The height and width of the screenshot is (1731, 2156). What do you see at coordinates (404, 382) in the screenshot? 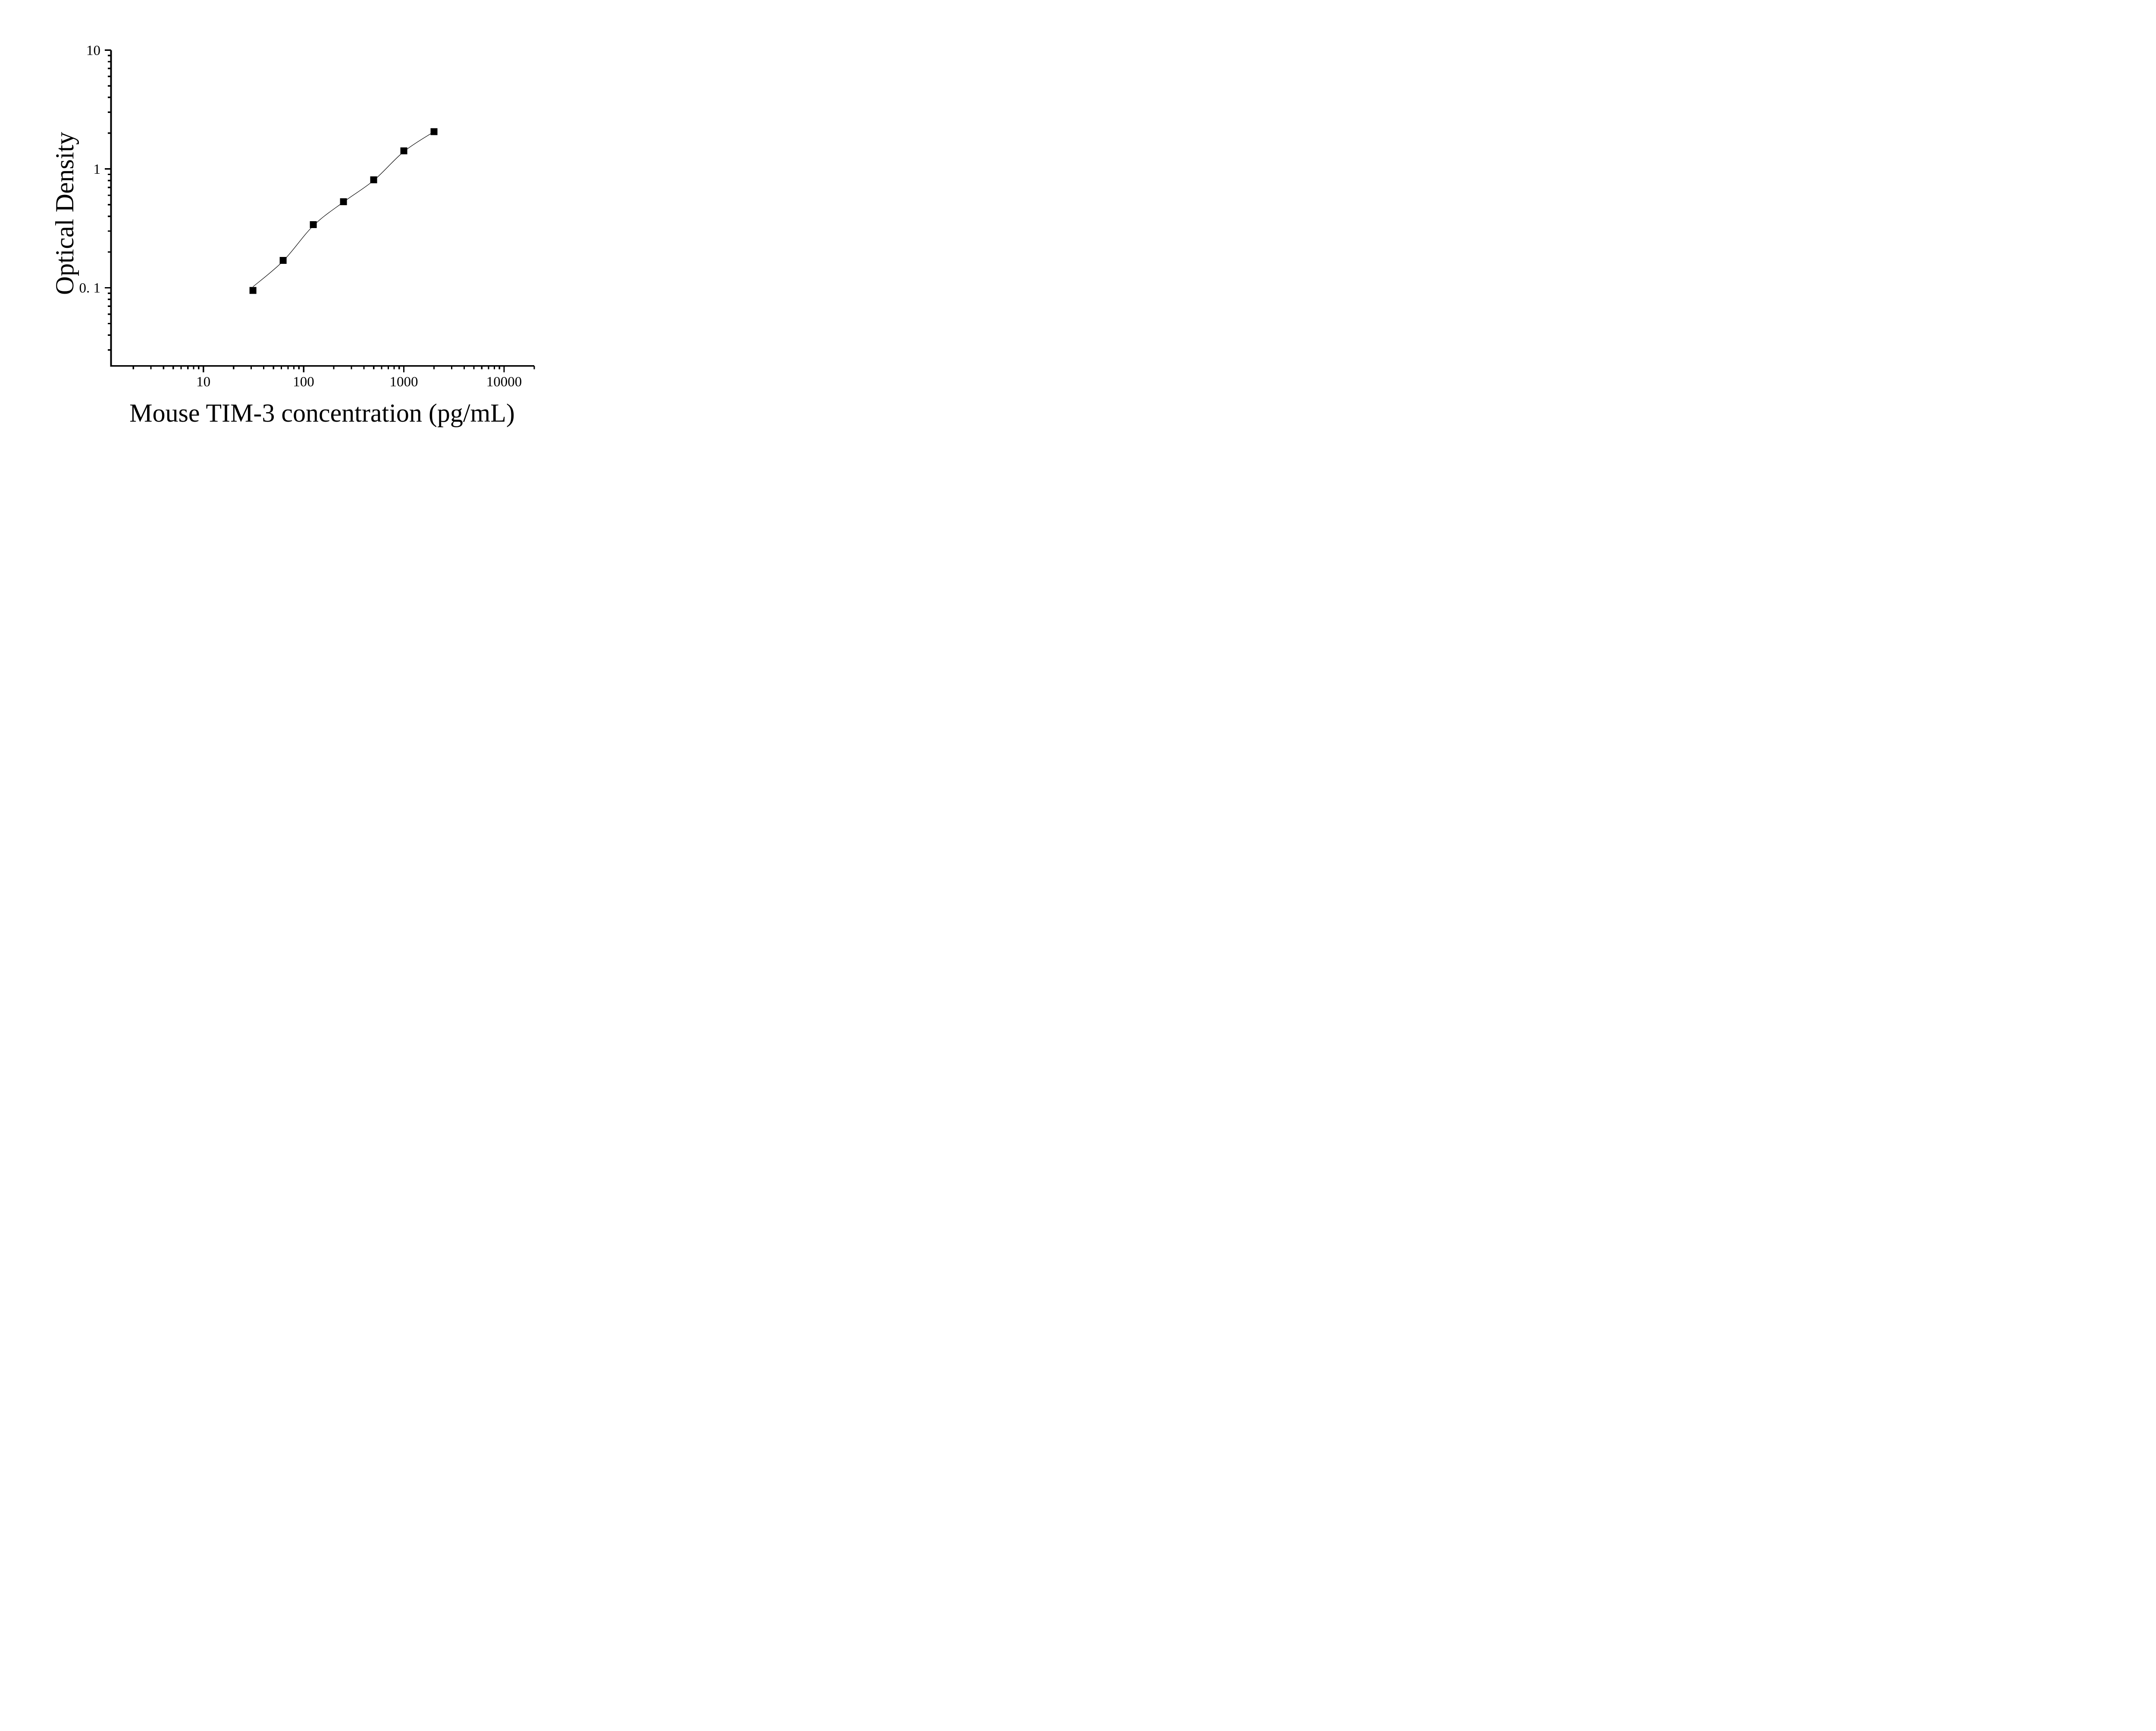
I see `x-tick-label: 1000` at bounding box center [404, 382].